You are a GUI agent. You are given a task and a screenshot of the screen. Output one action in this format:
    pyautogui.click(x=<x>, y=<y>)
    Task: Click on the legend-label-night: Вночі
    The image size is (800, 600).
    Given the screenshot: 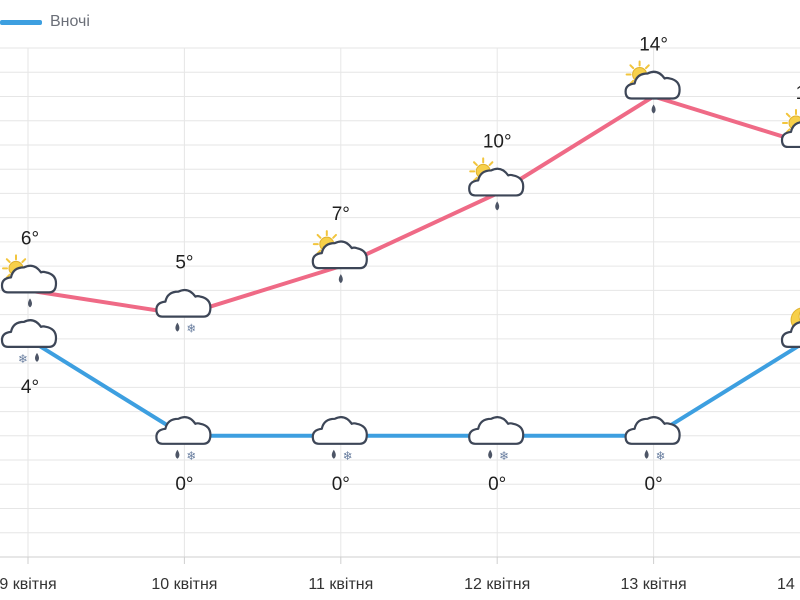 What is the action you would take?
    pyautogui.click(x=70, y=21)
    